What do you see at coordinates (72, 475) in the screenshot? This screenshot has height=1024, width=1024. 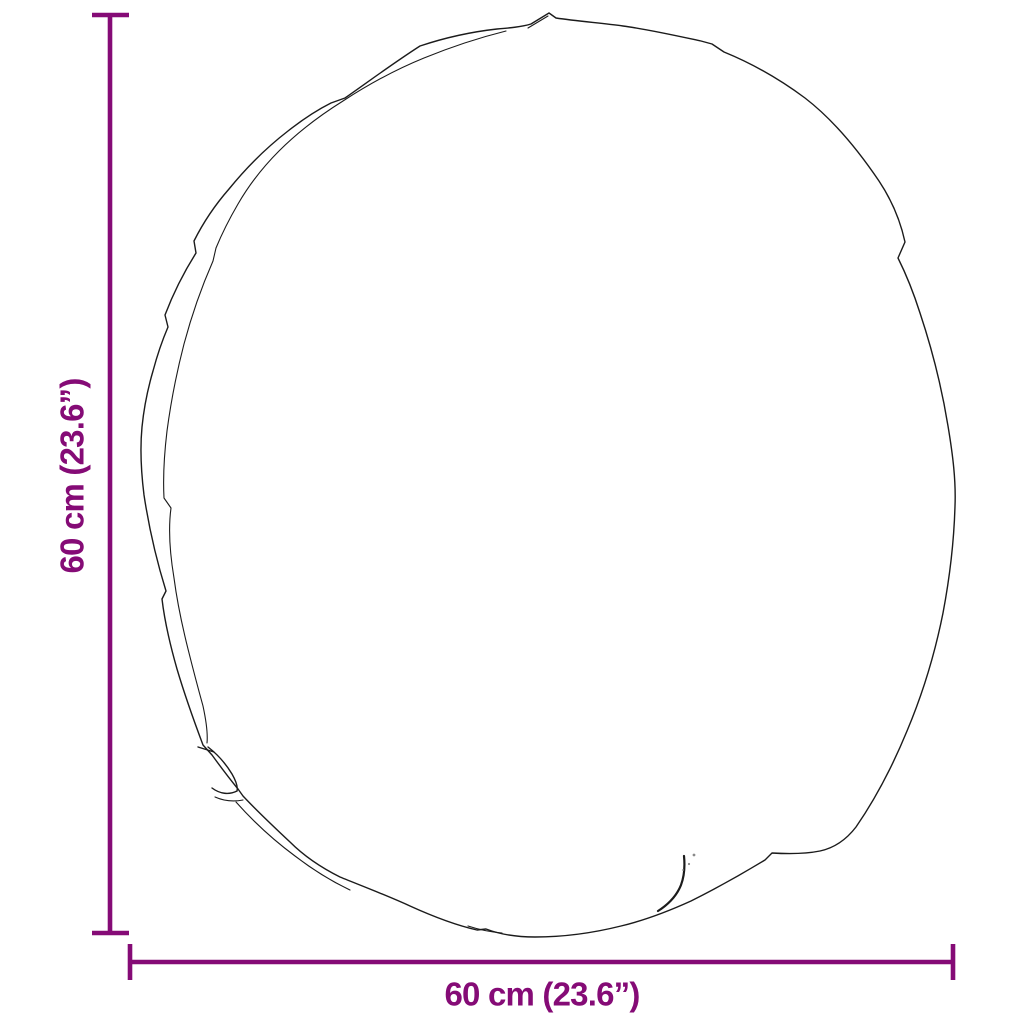 I see `vertical-dimension-label: 60 cm (23.6”)` at bounding box center [72, 475].